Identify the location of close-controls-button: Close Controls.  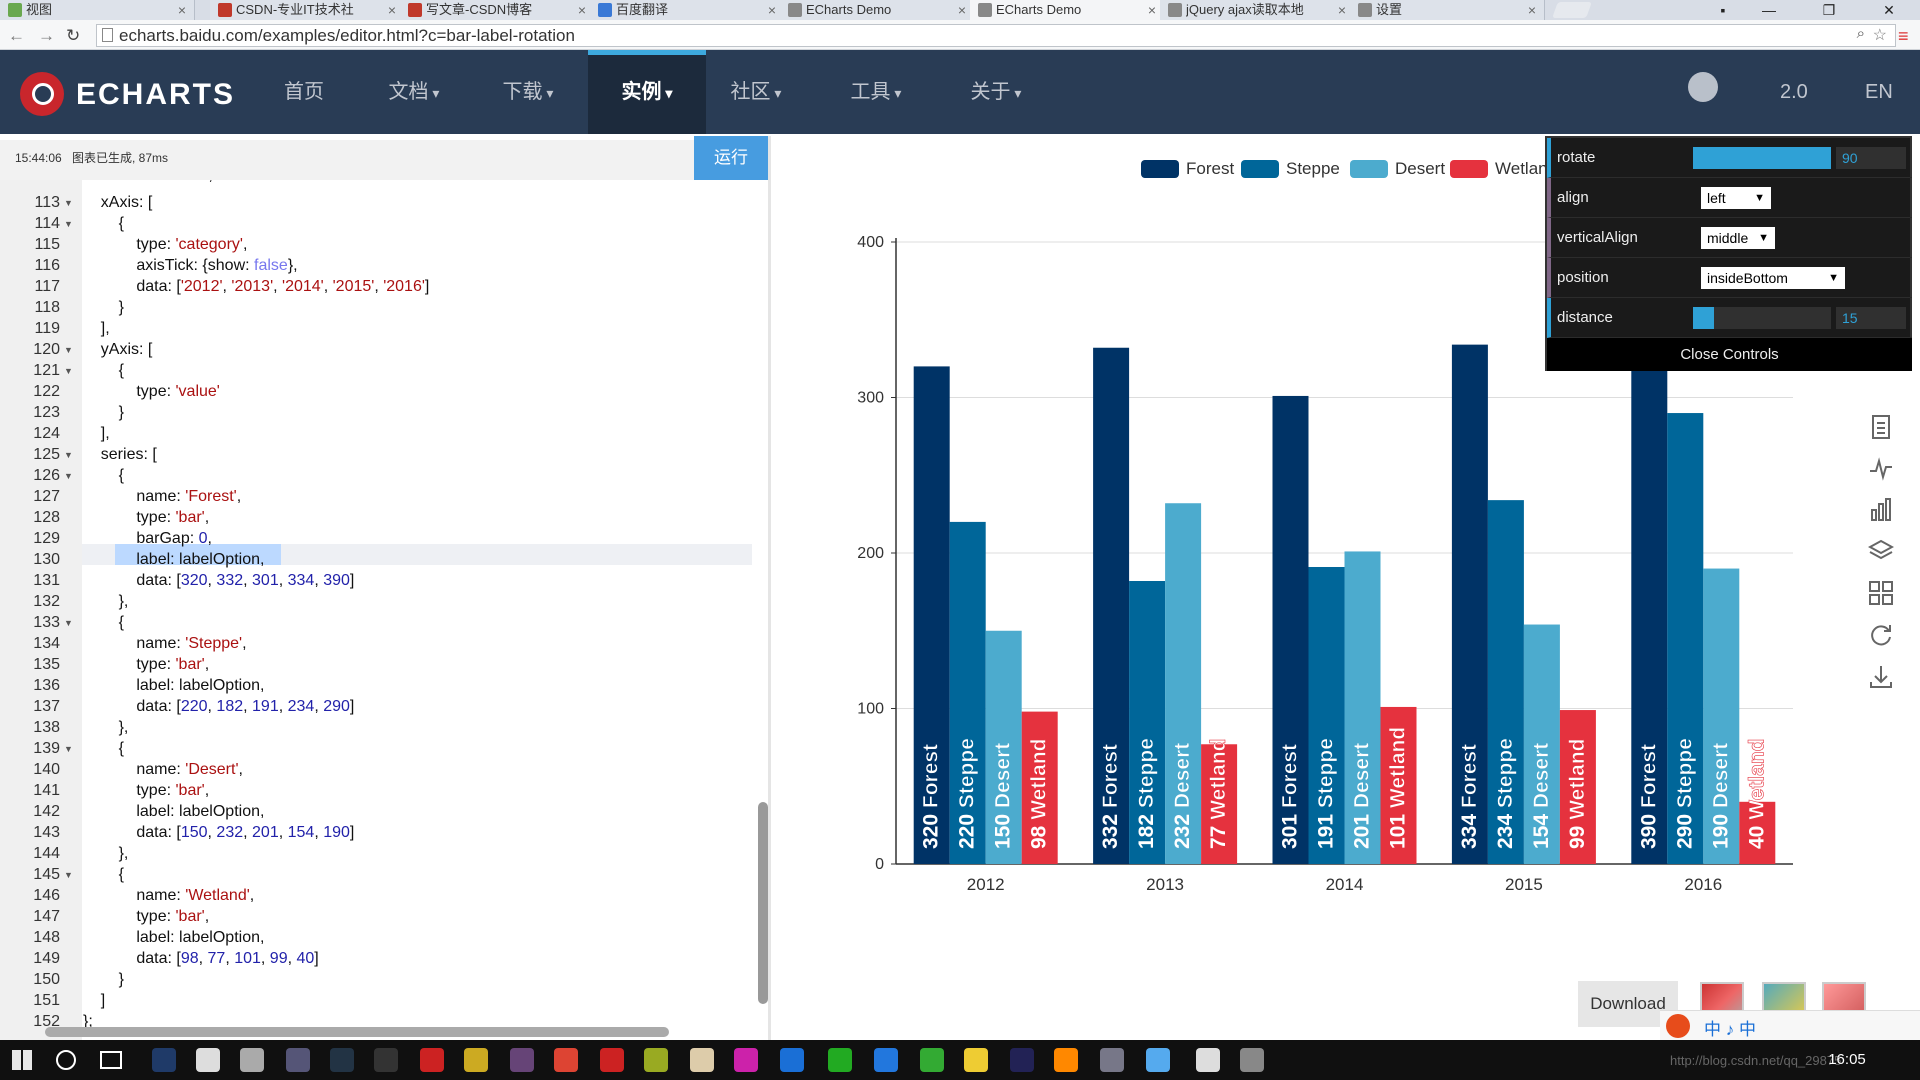
(1729, 354).